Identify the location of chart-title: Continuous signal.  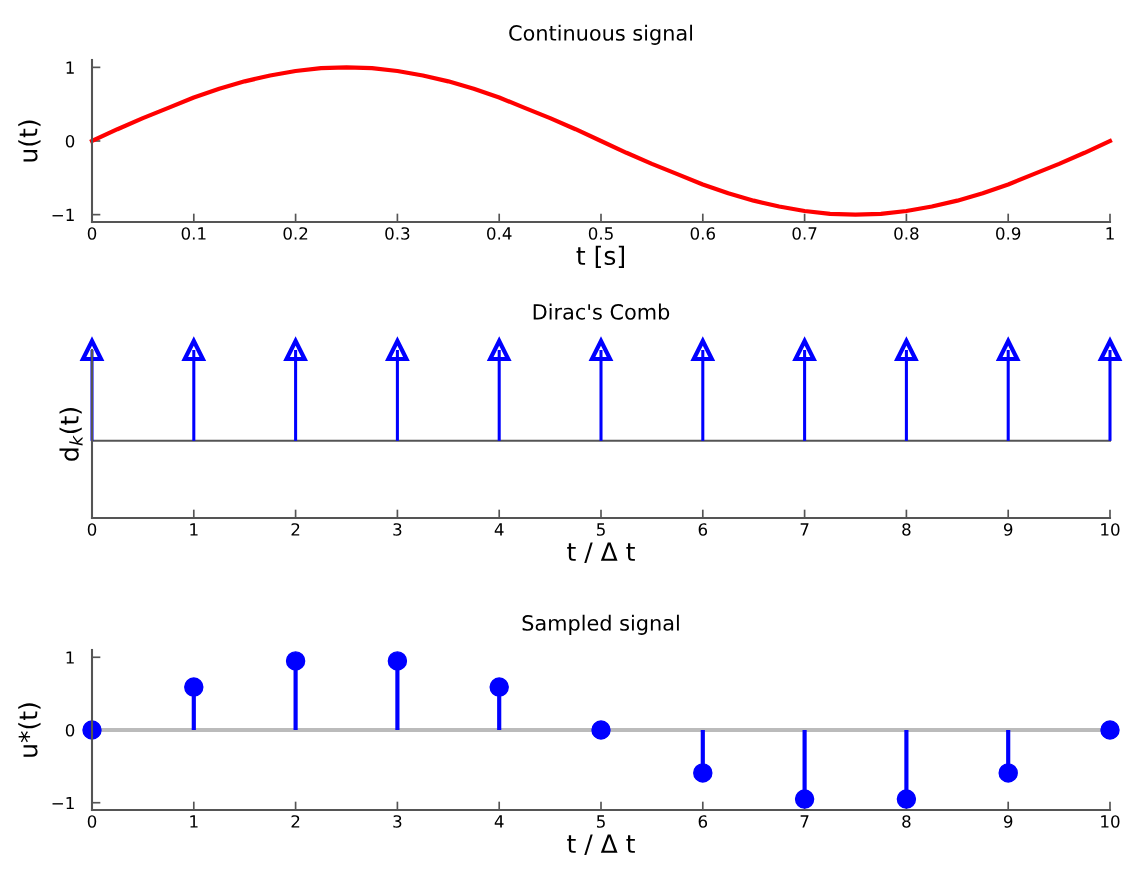
(601, 34).